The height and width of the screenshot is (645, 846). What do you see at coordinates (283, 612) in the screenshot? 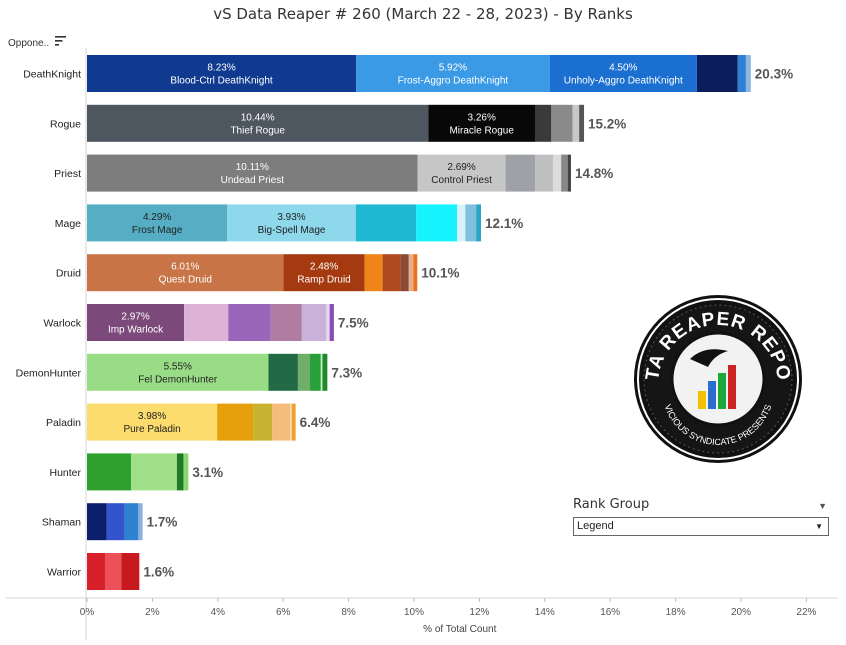
I see `x-tick-label: 6%` at bounding box center [283, 612].